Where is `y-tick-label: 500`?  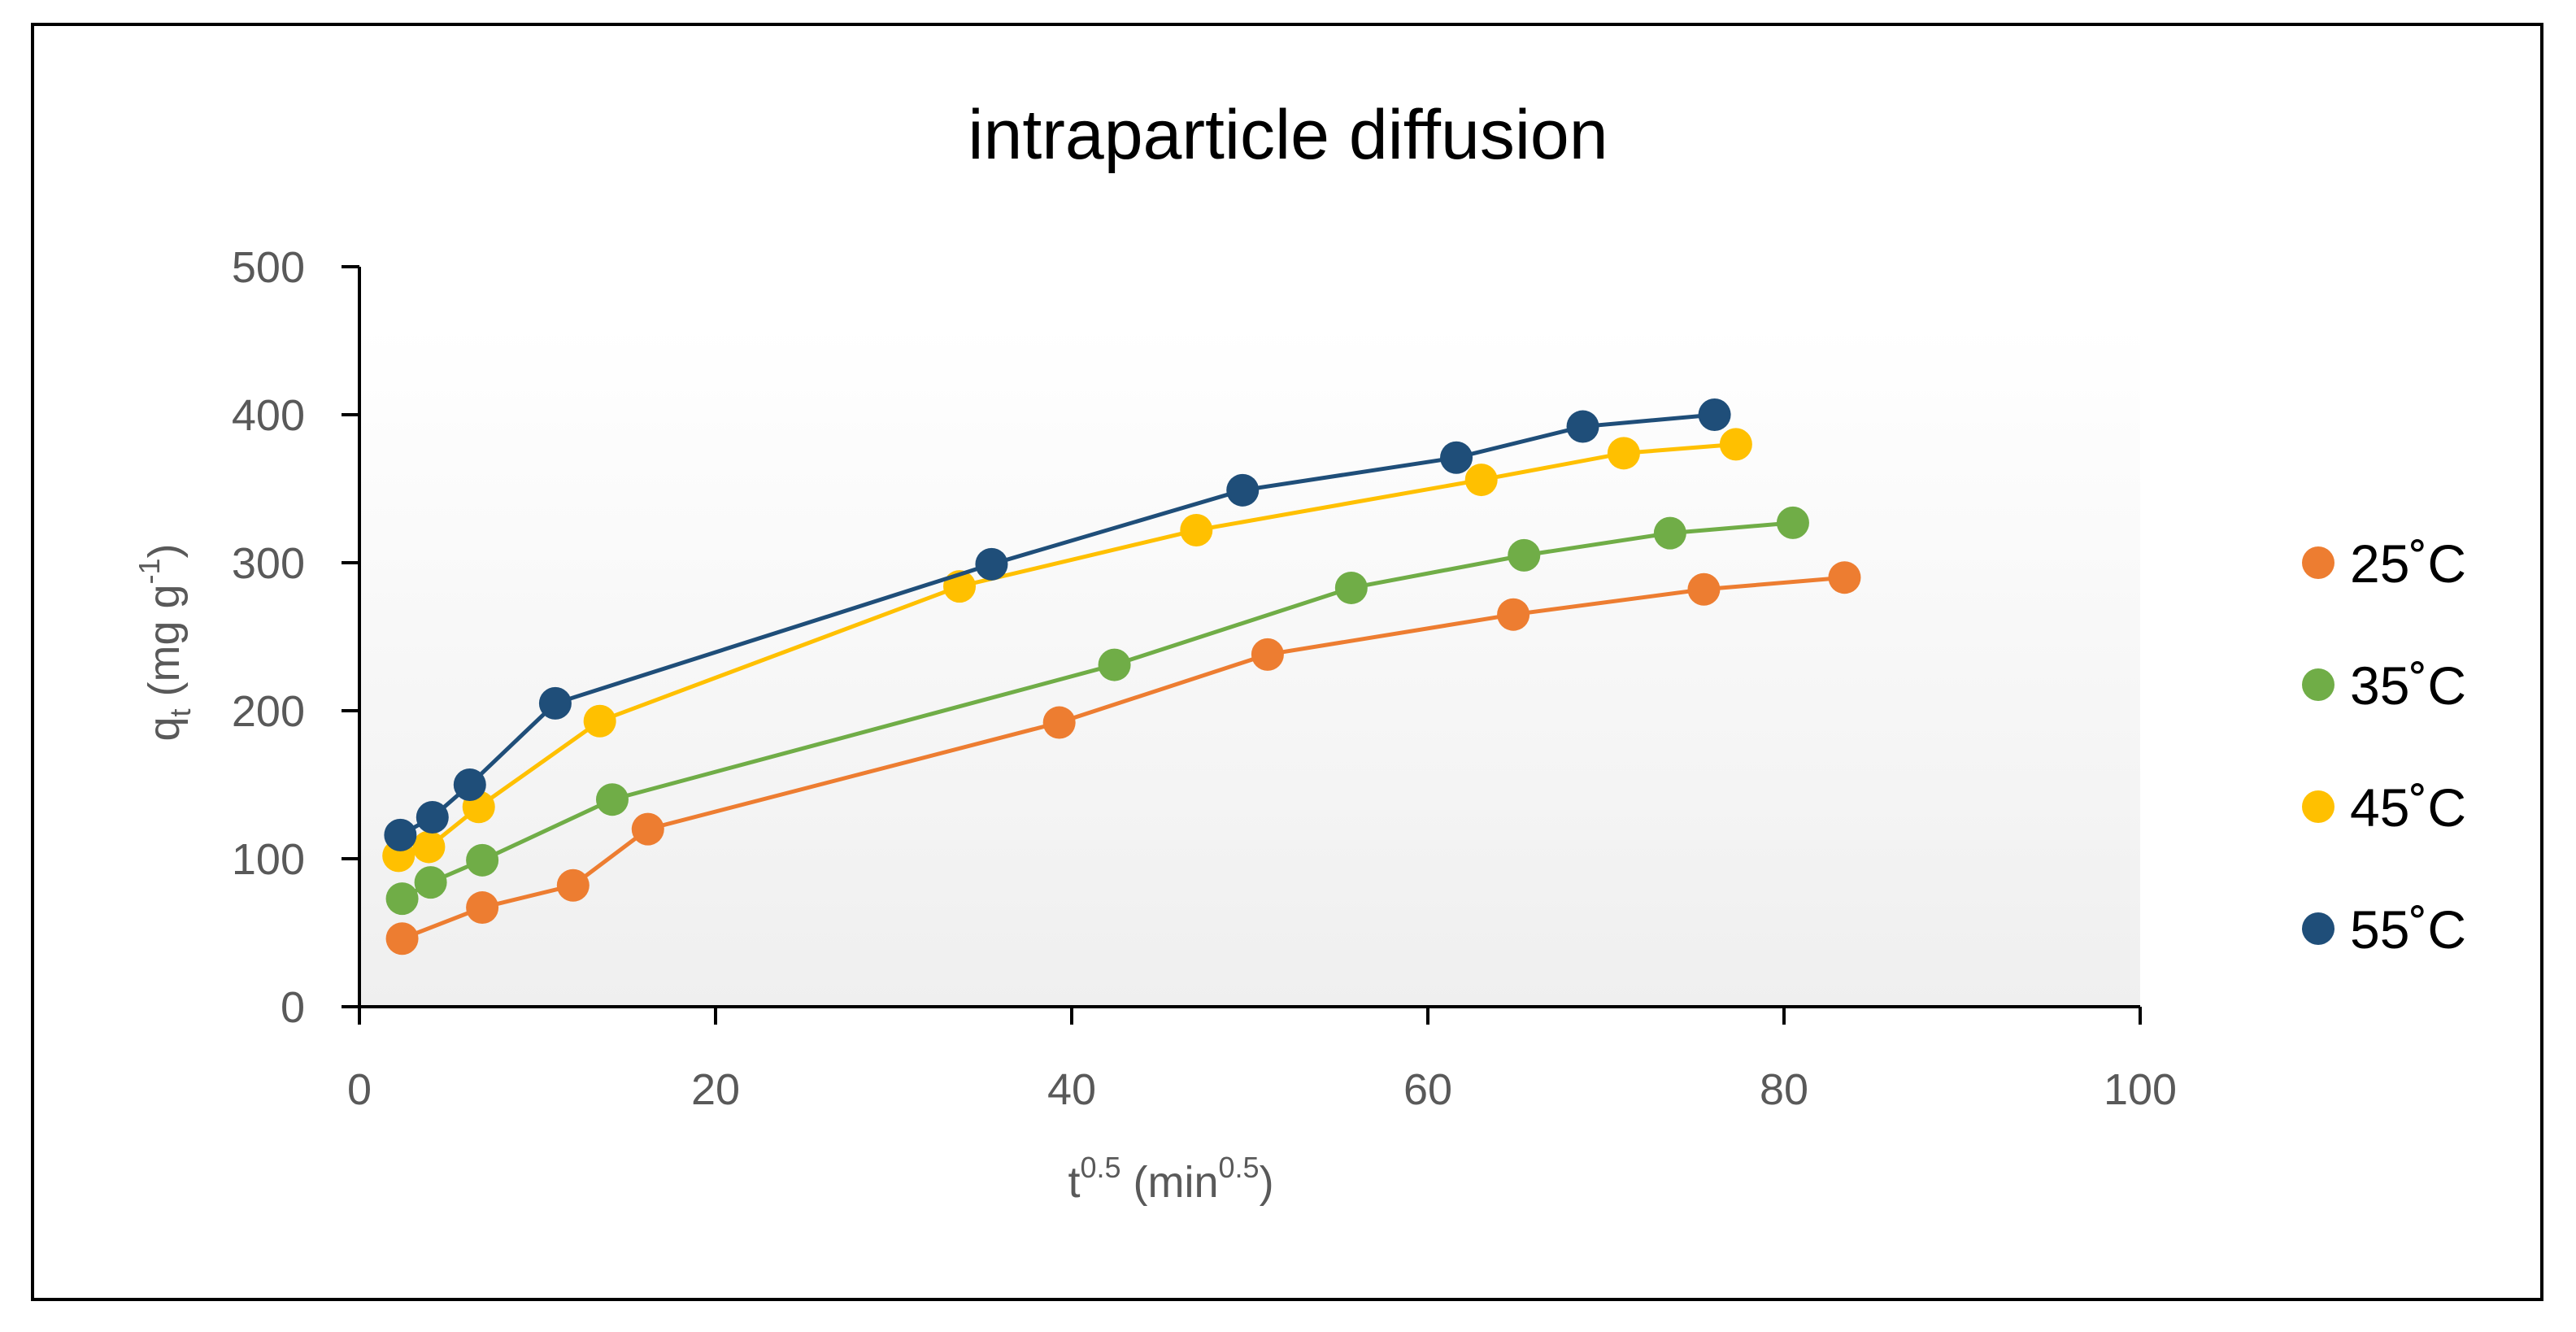
y-tick-label: 500 is located at coordinates (268, 267).